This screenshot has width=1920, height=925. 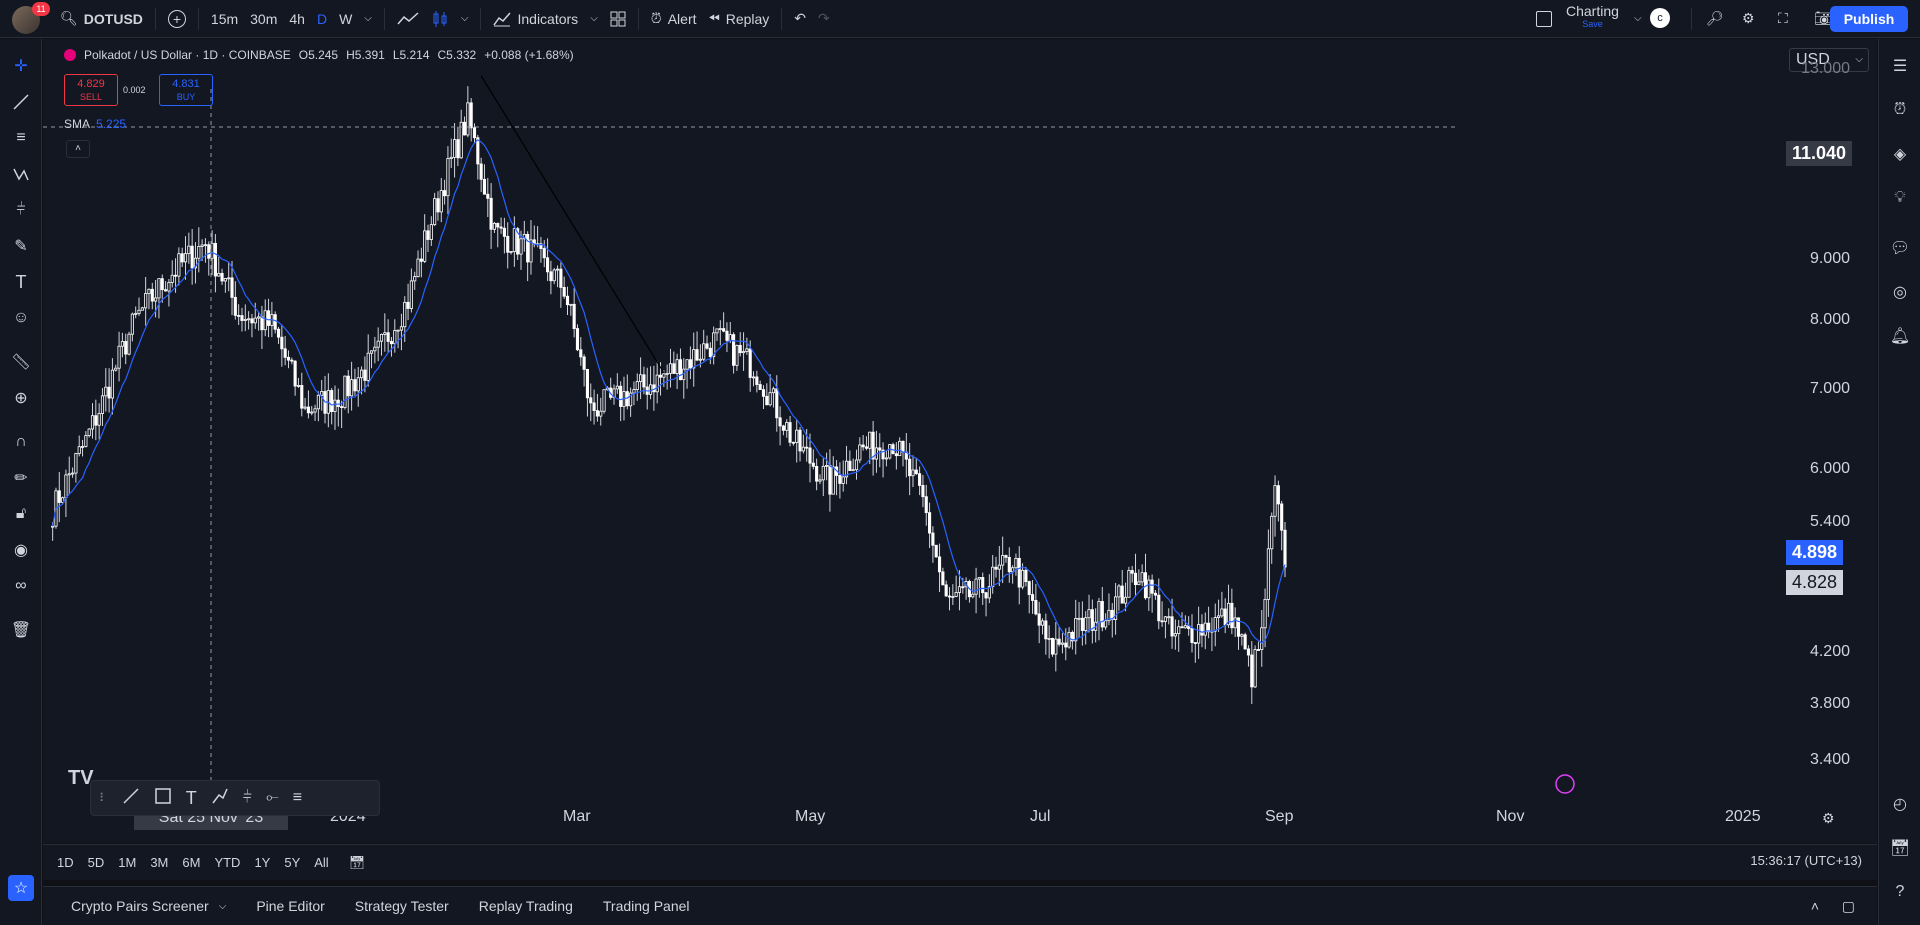 I want to click on chevron-down-icon: ⌵, so click(x=222, y=906).